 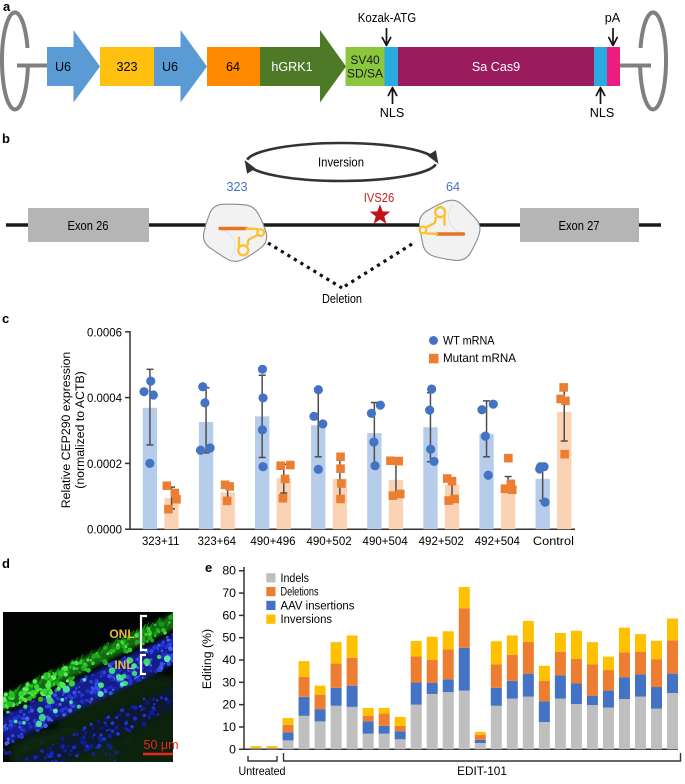 What do you see at coordinates (229, 705) in the screenshot?
I see `svg-text: 20` at bounding box center [229, 705].